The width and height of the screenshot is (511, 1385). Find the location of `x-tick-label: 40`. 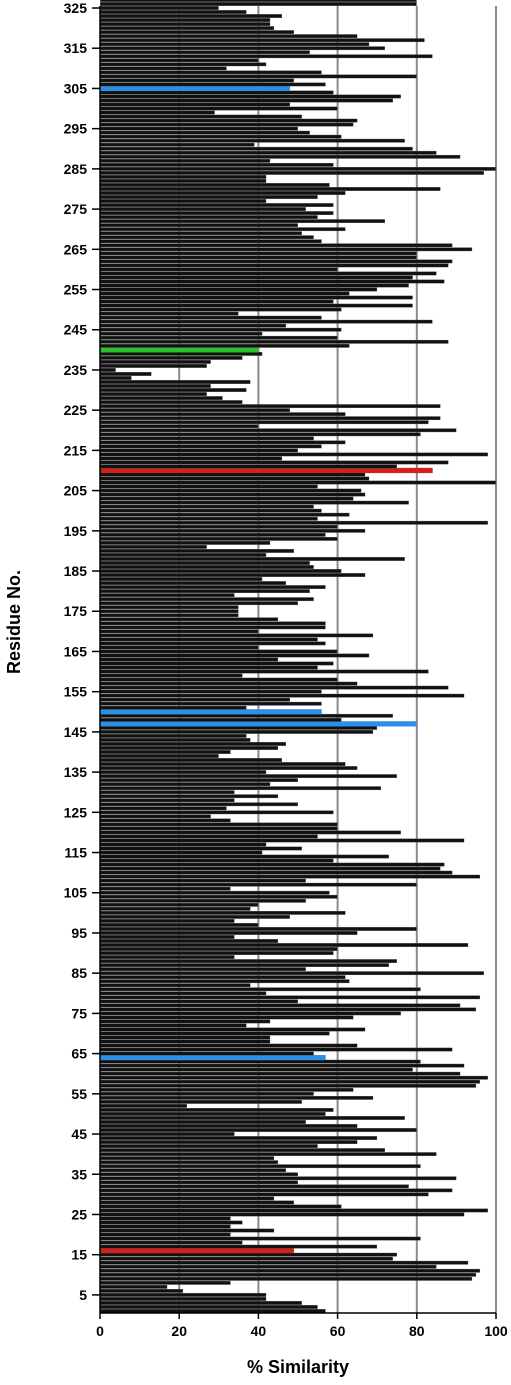

x-tick-label: 40 is located at coordinates (259, 1331).